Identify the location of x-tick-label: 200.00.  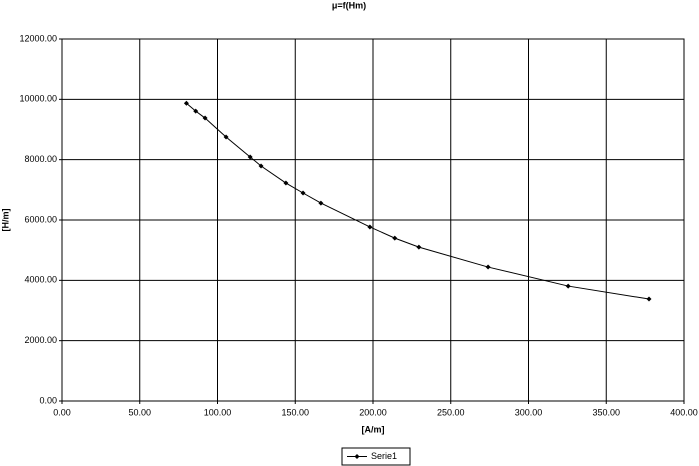
(373, 412).